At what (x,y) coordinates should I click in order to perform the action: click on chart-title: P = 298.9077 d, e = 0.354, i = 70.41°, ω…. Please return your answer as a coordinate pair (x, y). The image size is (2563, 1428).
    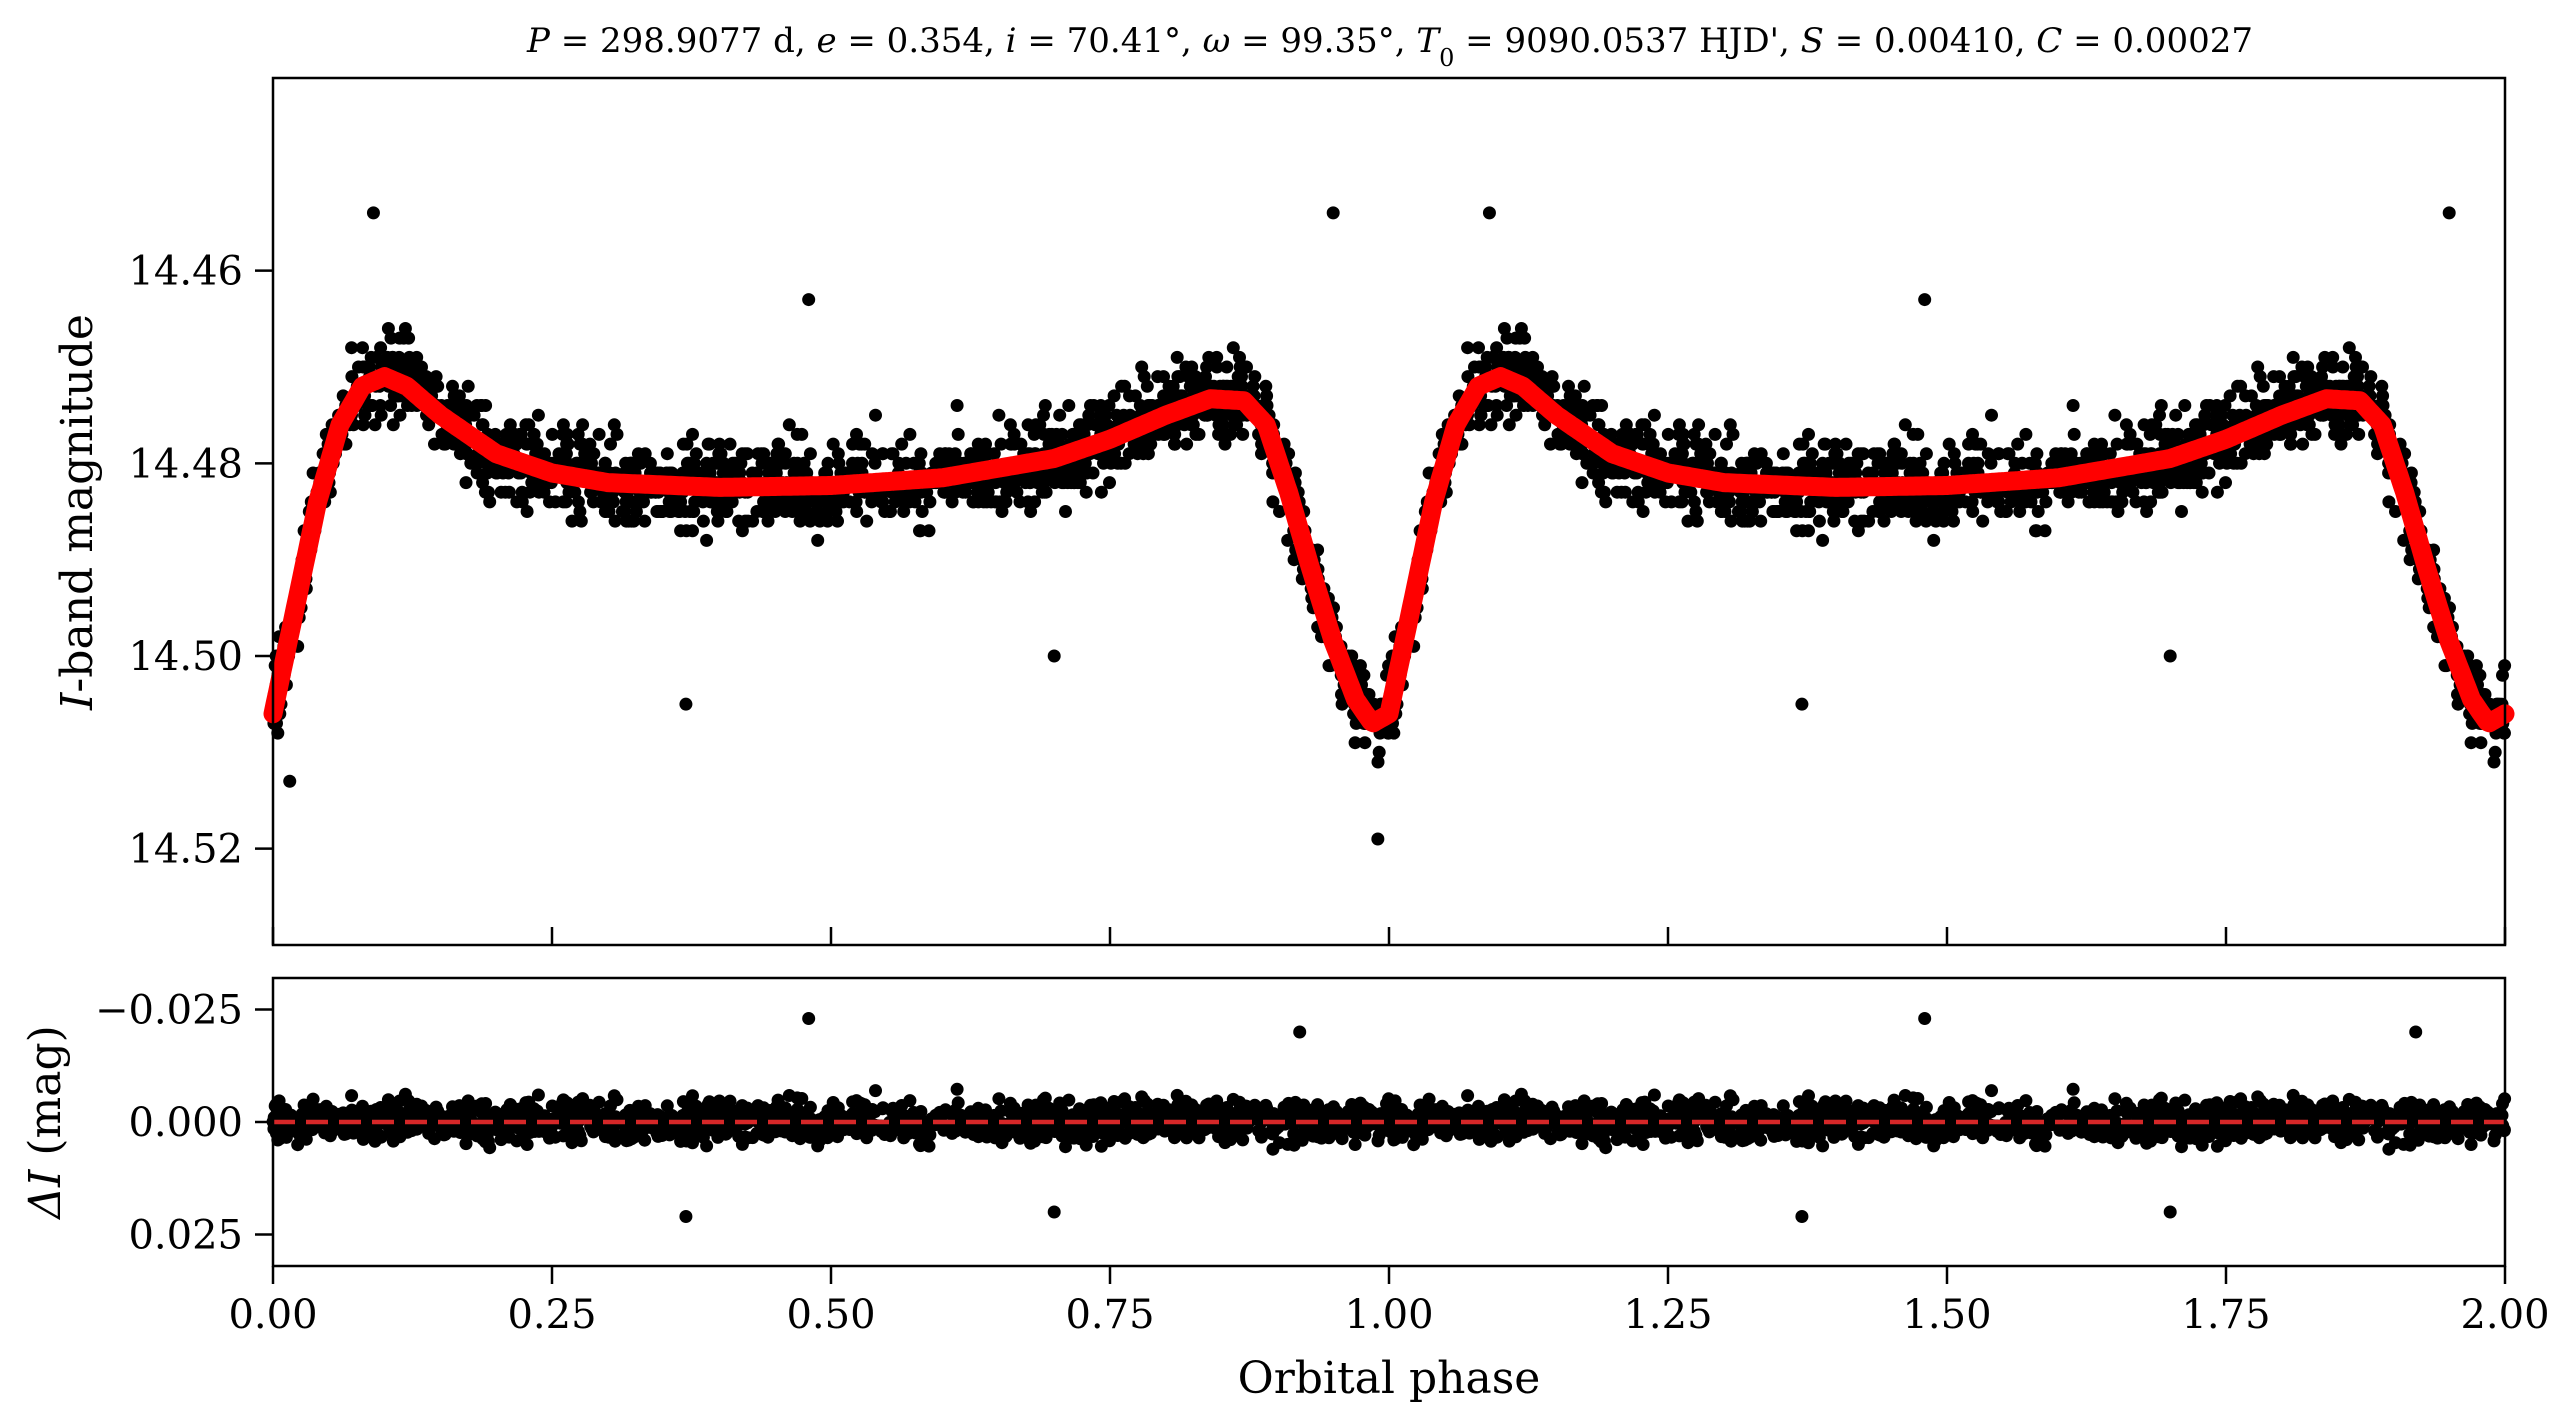
    Looking at the image, I should click on (1389, 46).